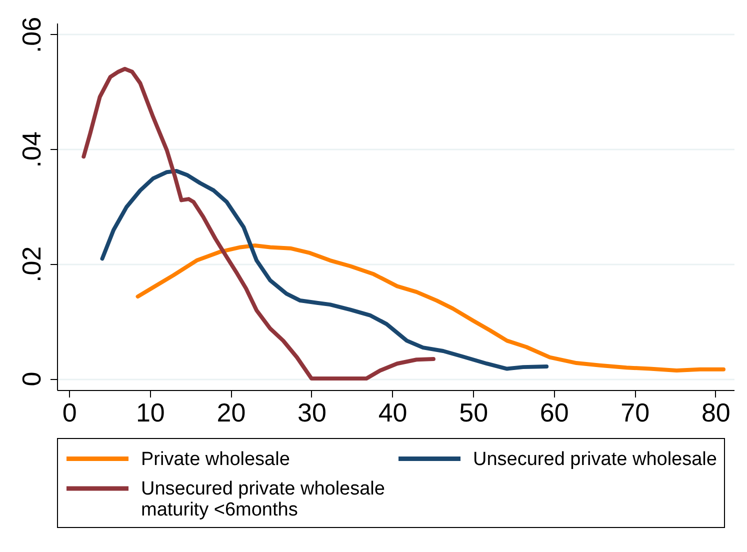 The image size is (747, 552). I want to click on x-tick-label: 40, so click(393, 413).